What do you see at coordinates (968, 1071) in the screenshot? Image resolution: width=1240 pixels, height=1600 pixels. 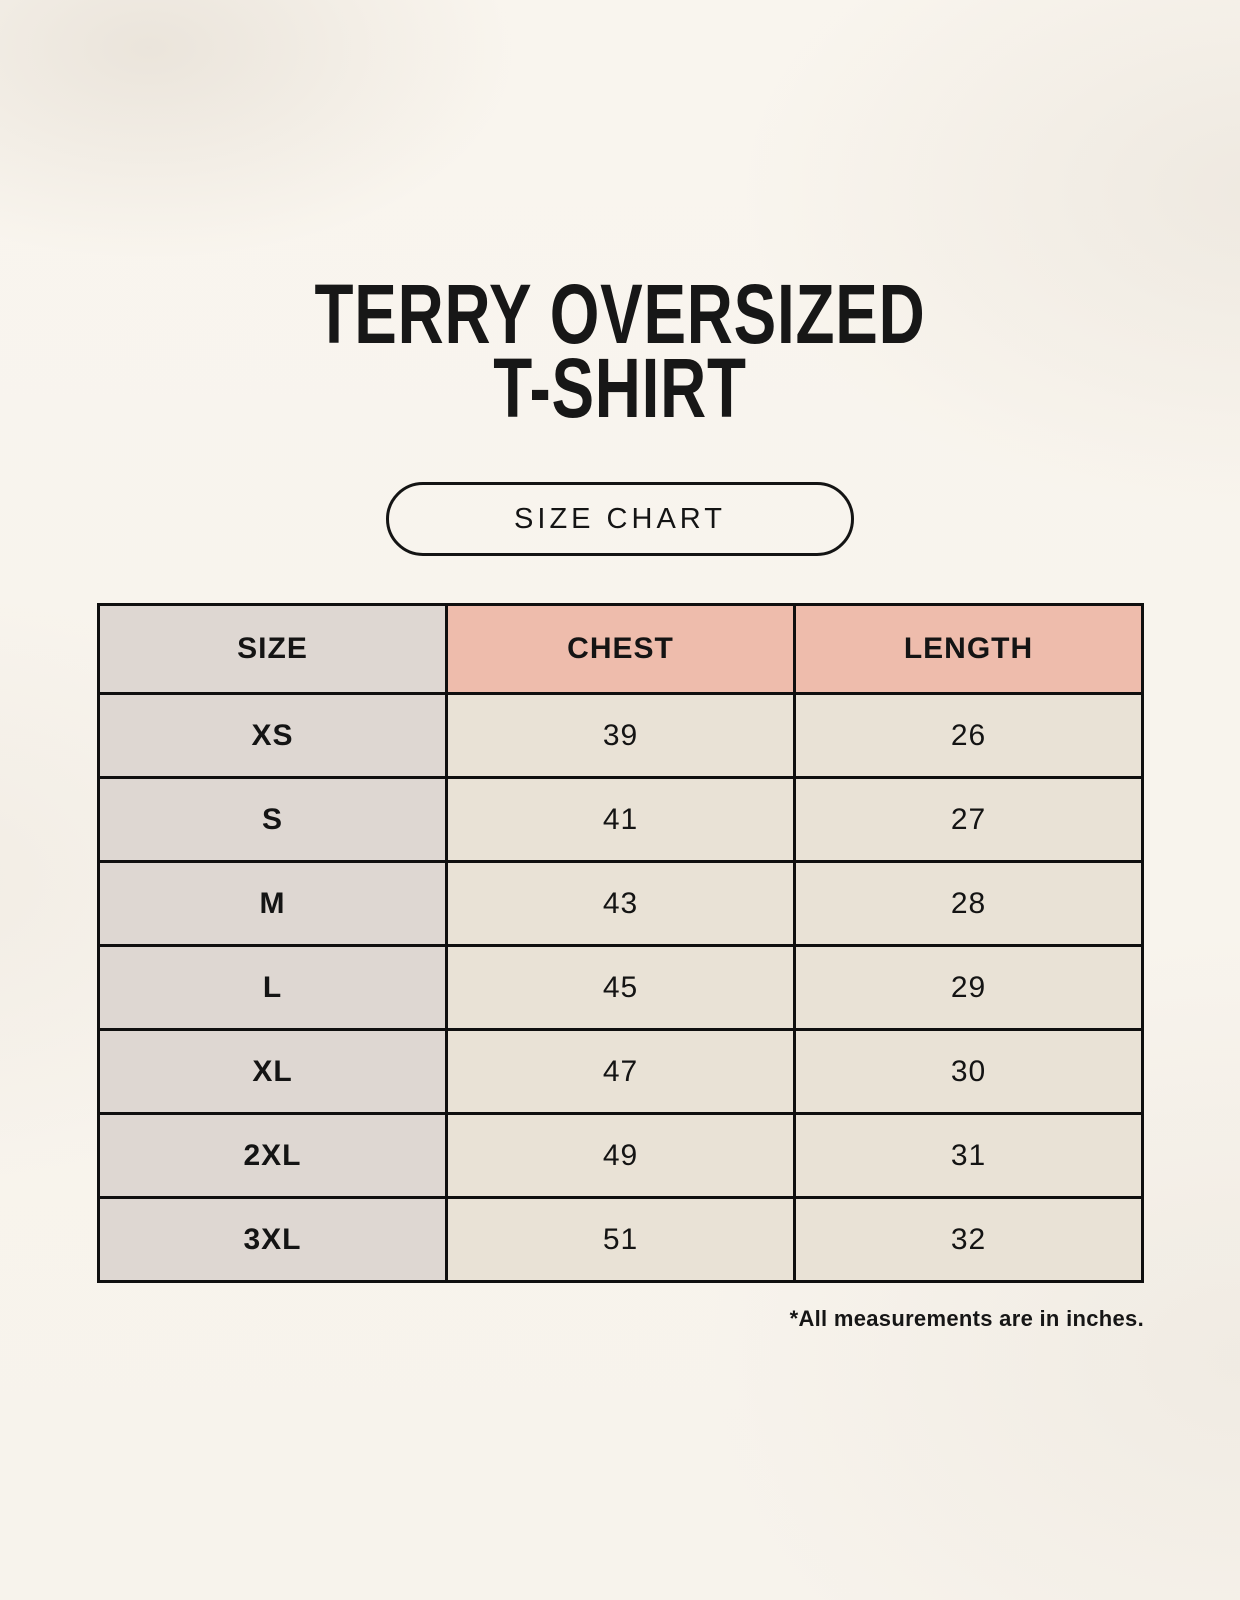 I see `length-cell: 30` at bounding box center [968, 1071].